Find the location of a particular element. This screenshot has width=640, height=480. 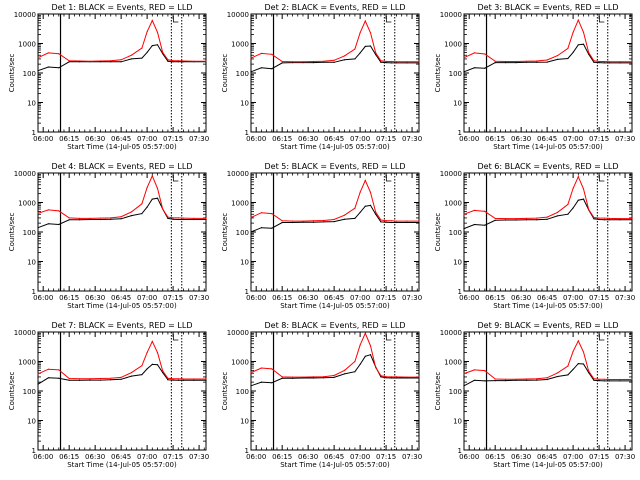

events-series-line is located at coordinates (547, 58).